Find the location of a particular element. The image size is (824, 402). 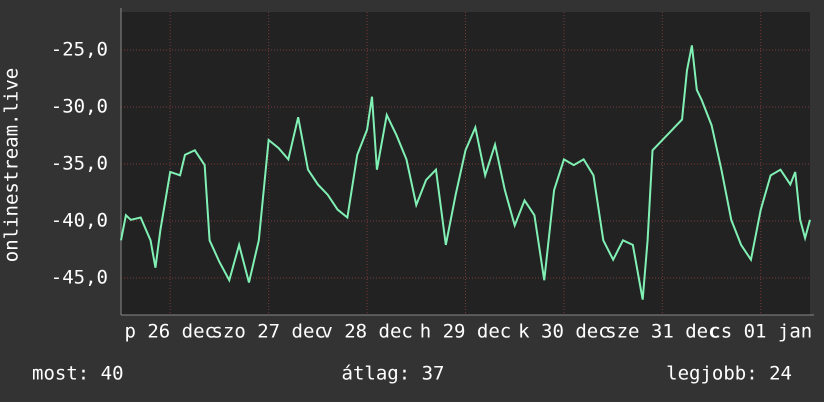

x-tick-label: sze 31 dec is located at coordinates (662, 332).